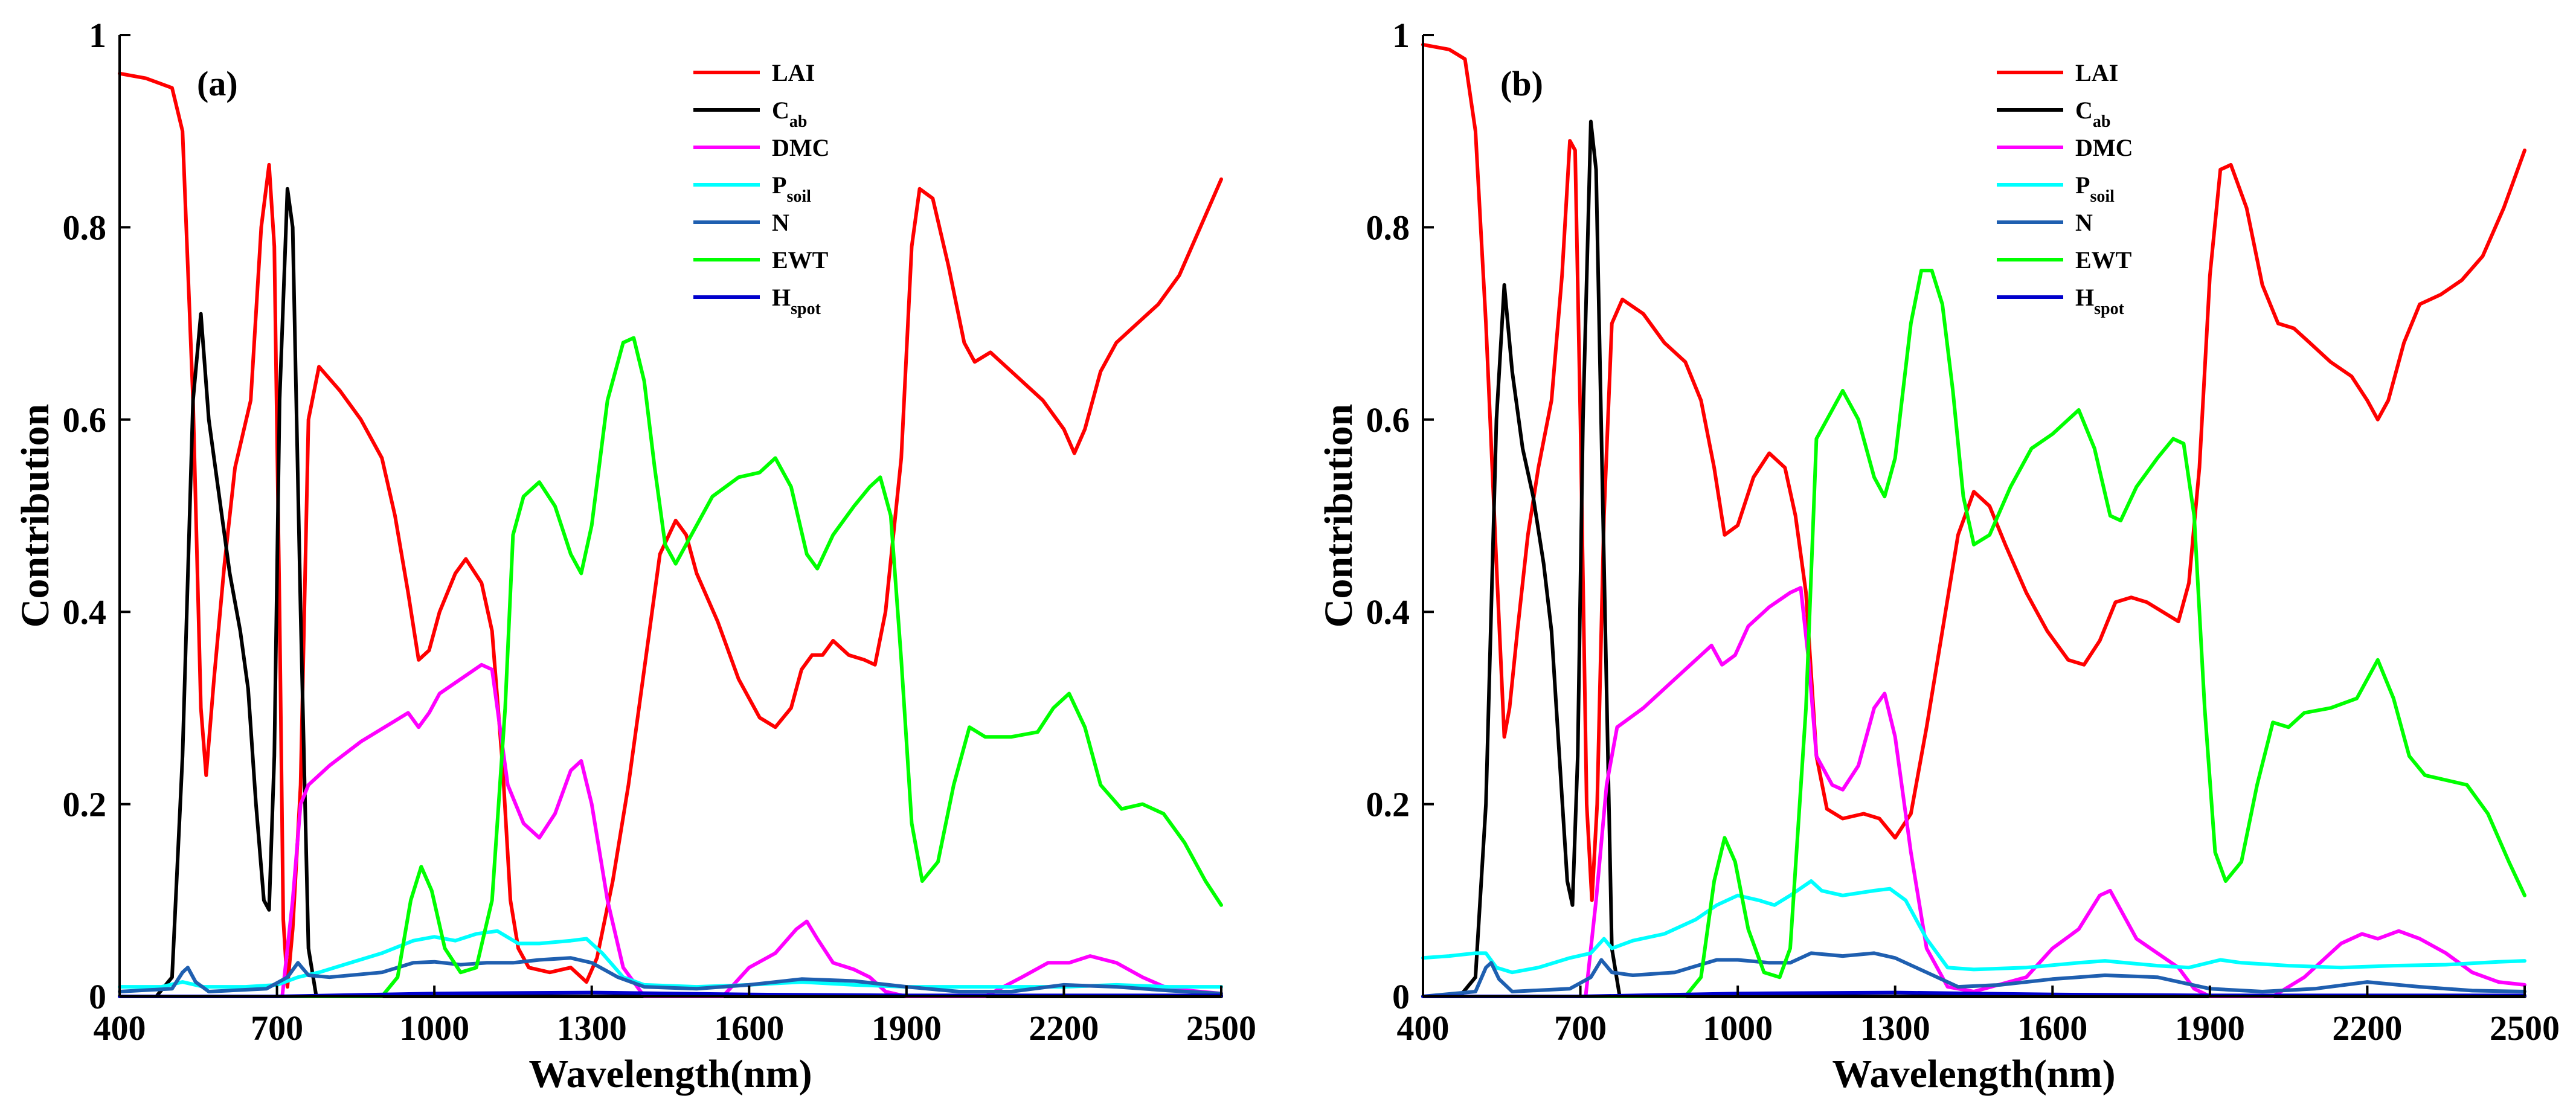  I want to click on series-line-psoil, so click(1973, 927).